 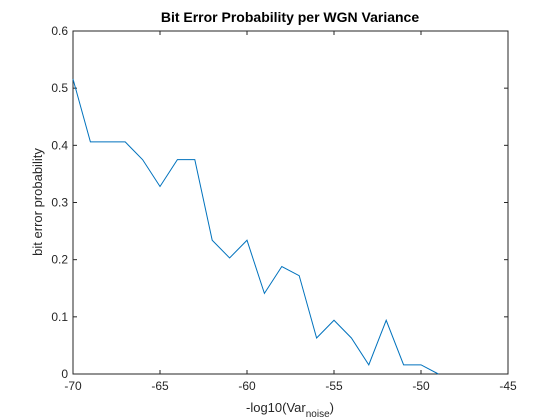 I want to click on x-tick-label: -65, so click(x=160, y=386).